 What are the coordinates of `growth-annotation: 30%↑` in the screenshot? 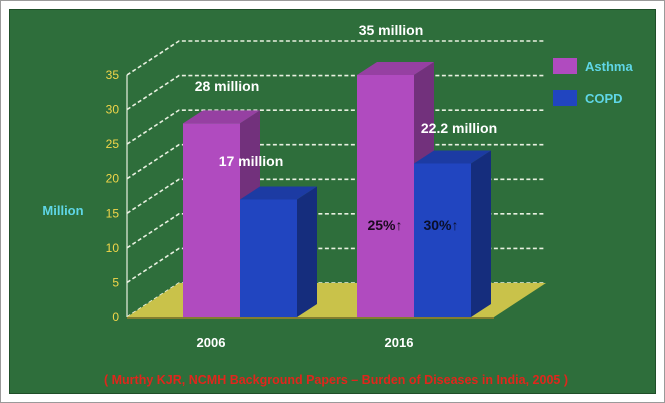 It's located at (440, 225).